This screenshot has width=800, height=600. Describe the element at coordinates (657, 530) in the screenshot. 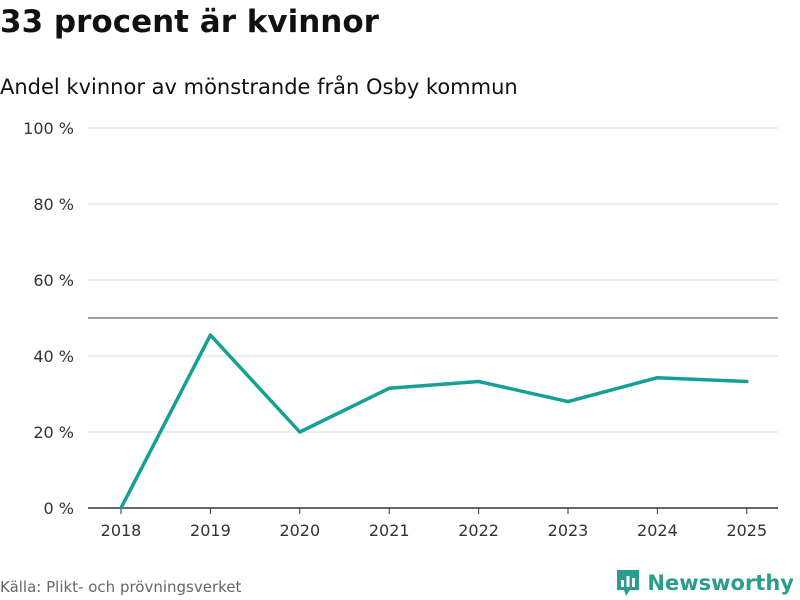

I see `x-tick-label: 2024` at that location.